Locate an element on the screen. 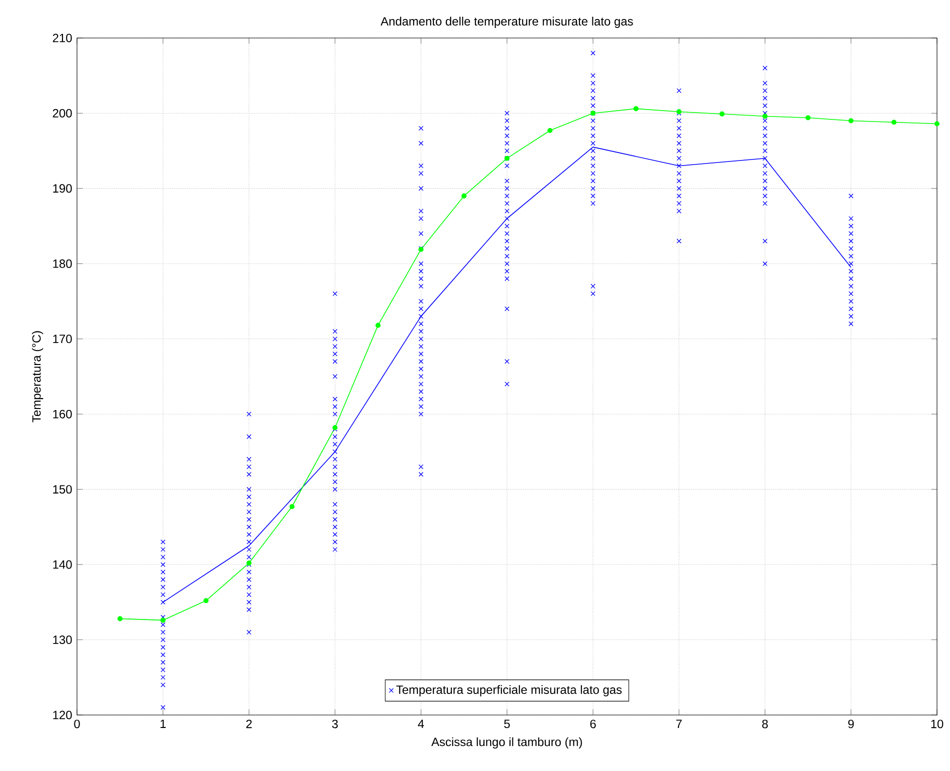 The width and height of the screenshot is (950, 771). x-tick-label: 6 is located at coordinates (593, 724).